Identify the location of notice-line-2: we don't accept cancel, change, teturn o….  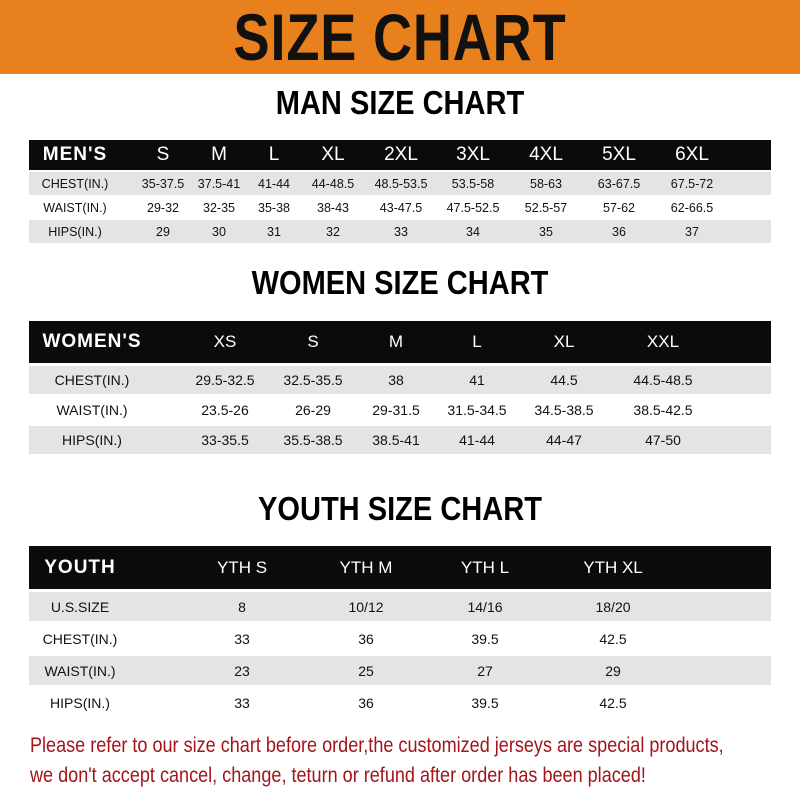
(338, 775).